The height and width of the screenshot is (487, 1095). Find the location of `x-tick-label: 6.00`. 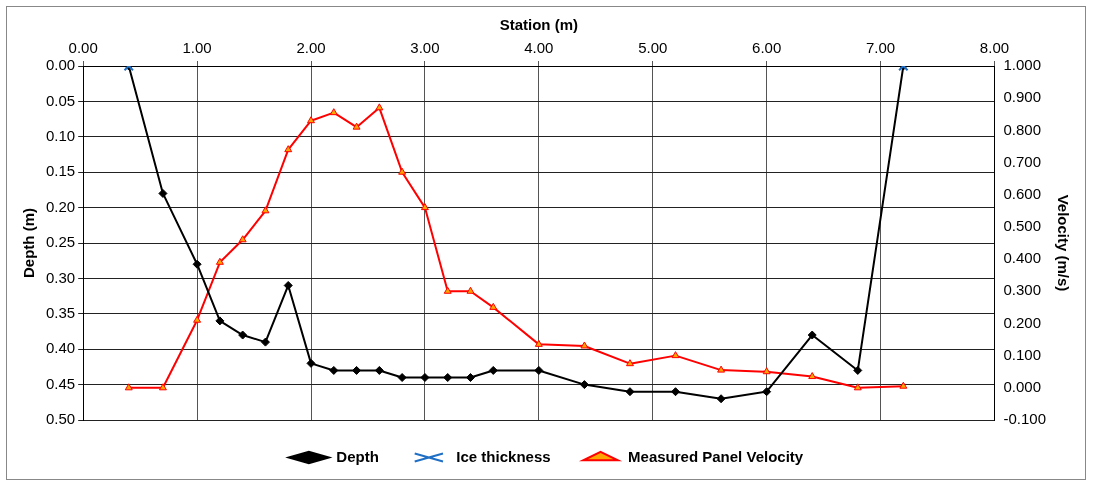

x-tick-label: 6.00 is located at coordinates (767, 48).